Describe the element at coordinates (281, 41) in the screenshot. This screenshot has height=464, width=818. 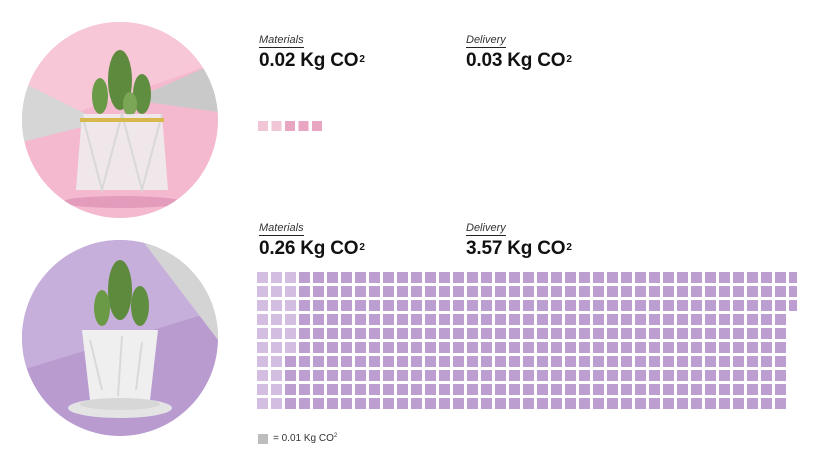
I see `materials-label: Materials` at that location.